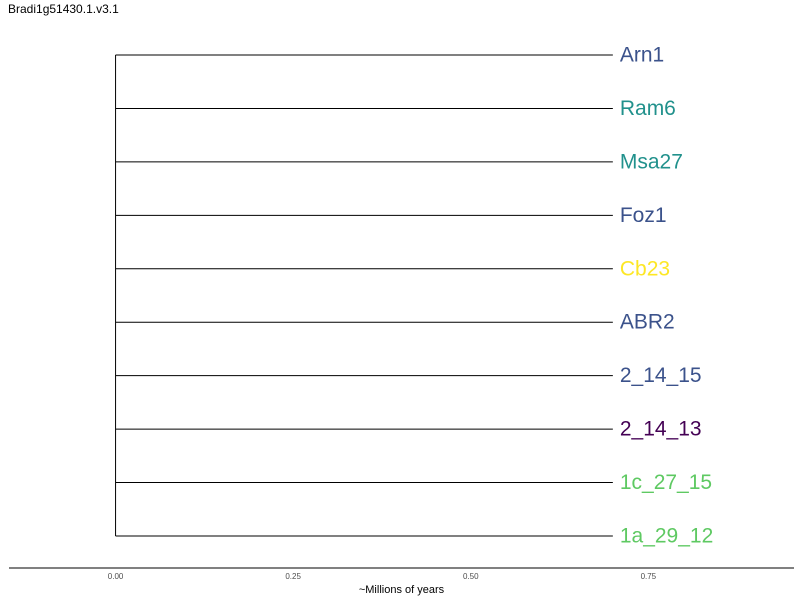  I want to click on tip-label-Ram6: Ram6, so click(648, 108).